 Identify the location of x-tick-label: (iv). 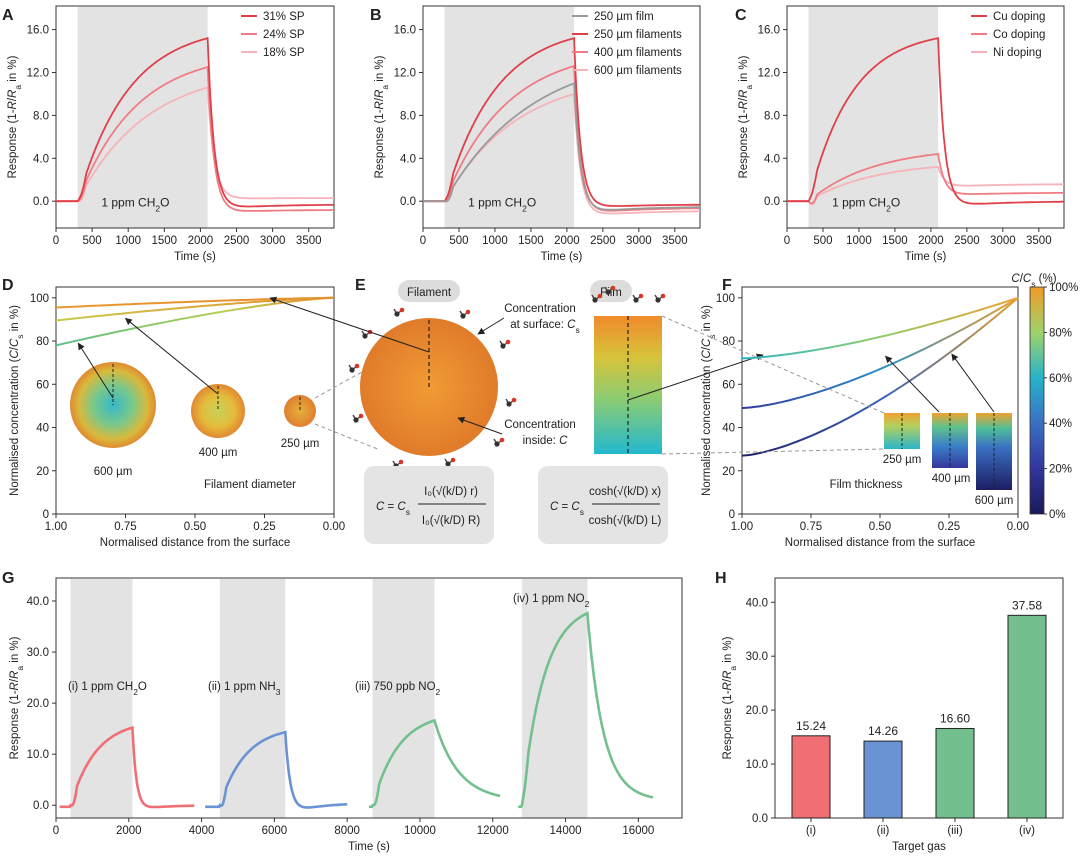
(1027, 831).